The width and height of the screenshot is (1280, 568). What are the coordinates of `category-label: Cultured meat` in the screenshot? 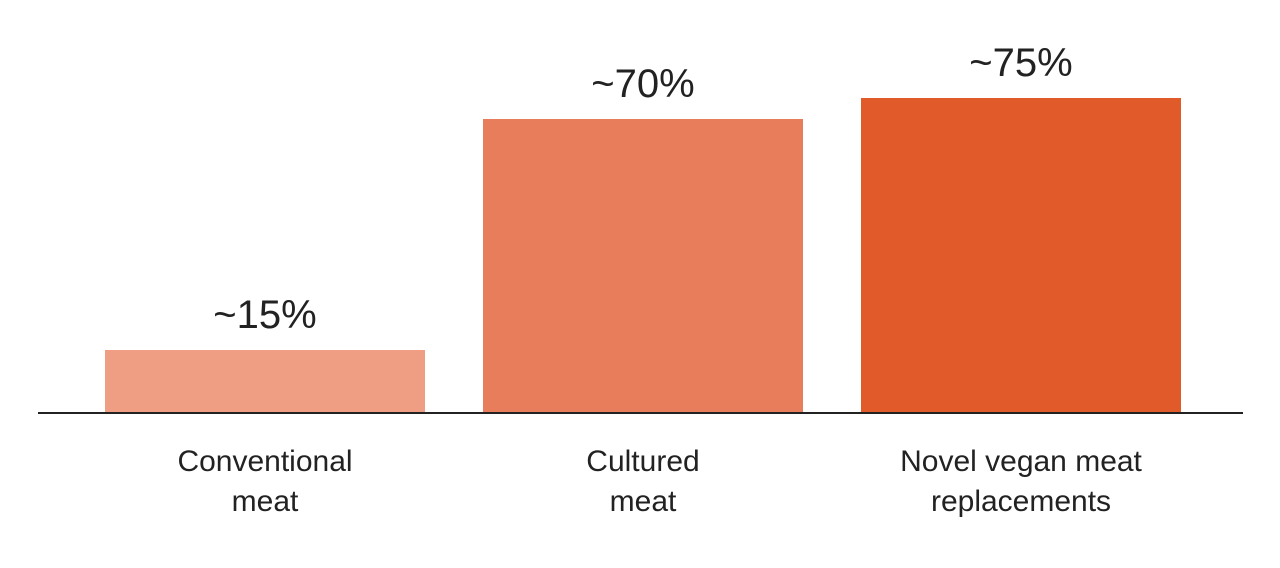 It's located at (643, 481).